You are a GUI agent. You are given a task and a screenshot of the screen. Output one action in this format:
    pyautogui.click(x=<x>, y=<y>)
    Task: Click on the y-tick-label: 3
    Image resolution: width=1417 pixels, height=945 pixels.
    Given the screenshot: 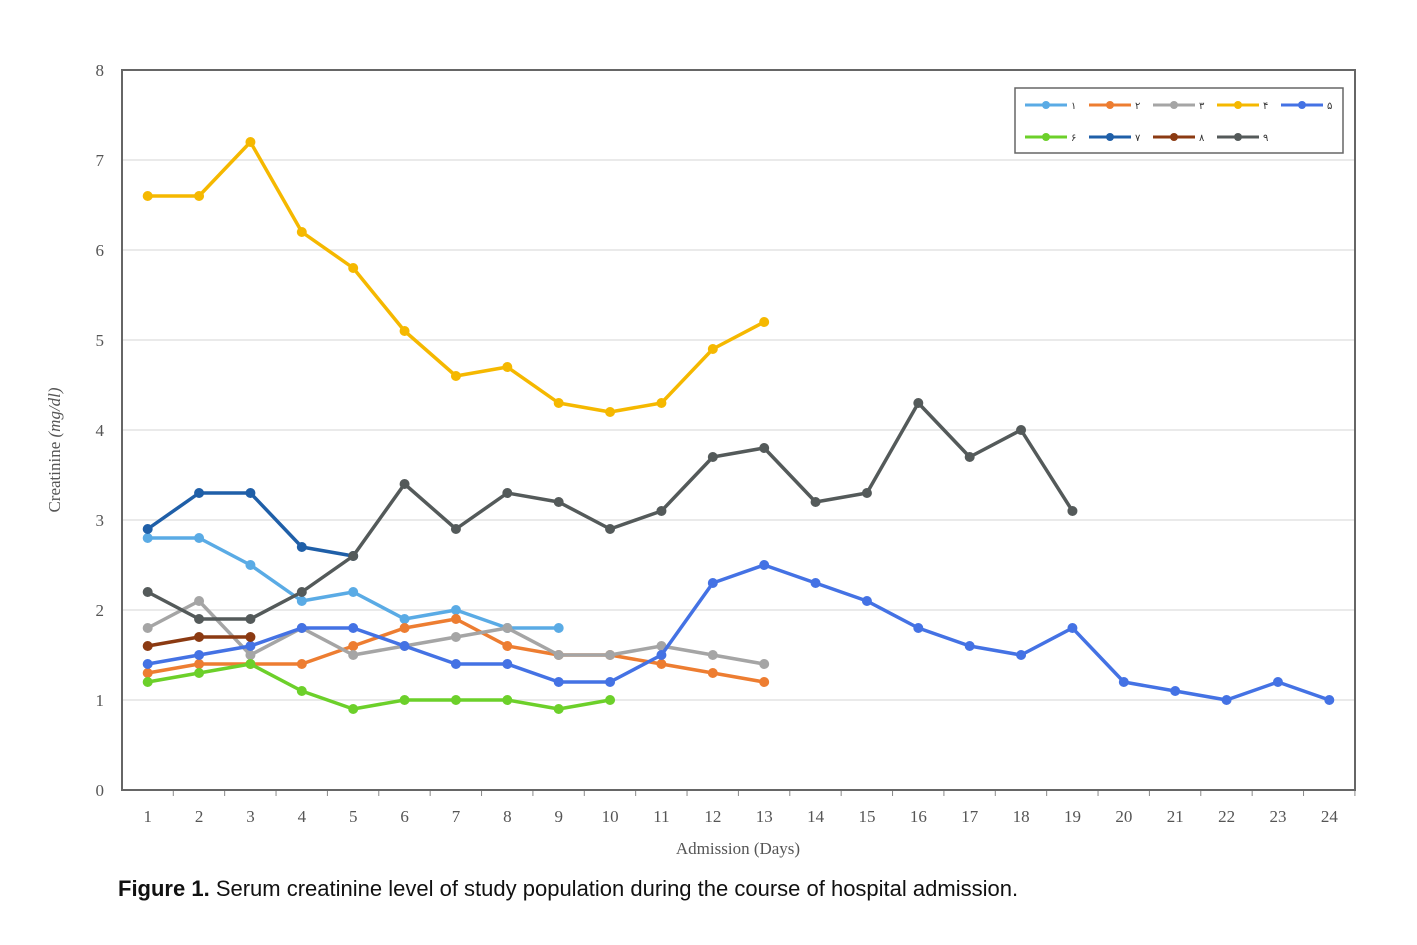 What is the action you would take?
    pyautogui.click(x=100, y=520)
    